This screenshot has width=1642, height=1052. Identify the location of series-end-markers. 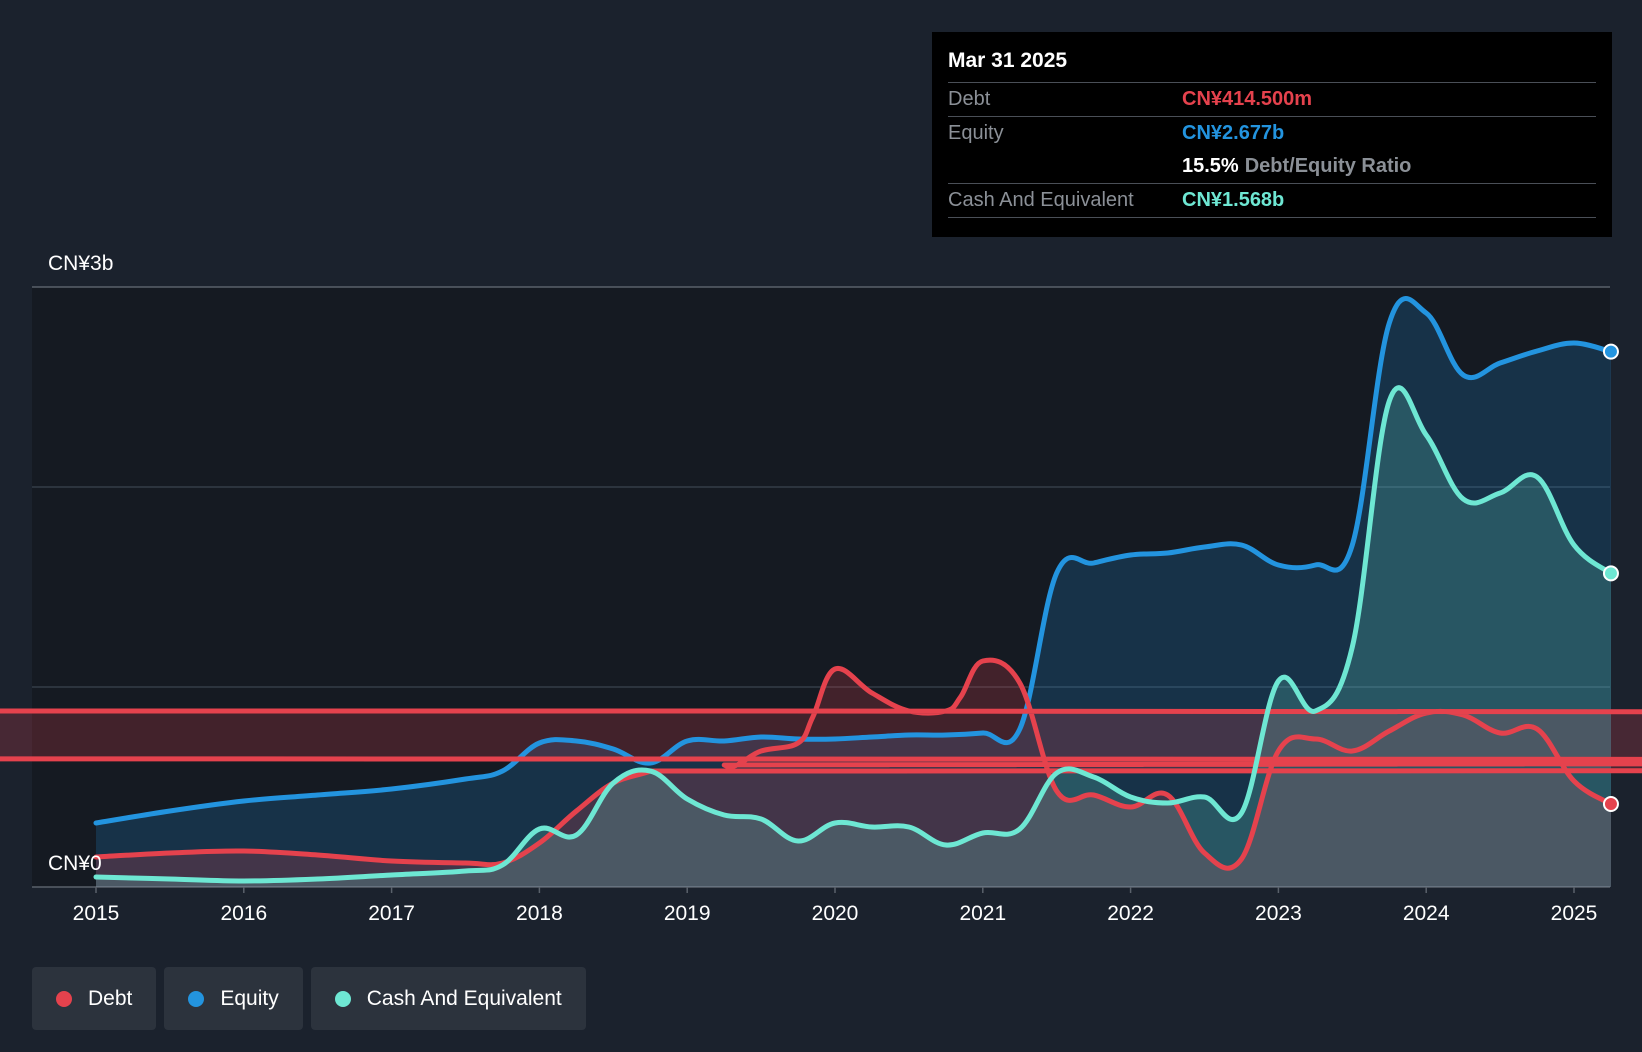
(1610, 577).